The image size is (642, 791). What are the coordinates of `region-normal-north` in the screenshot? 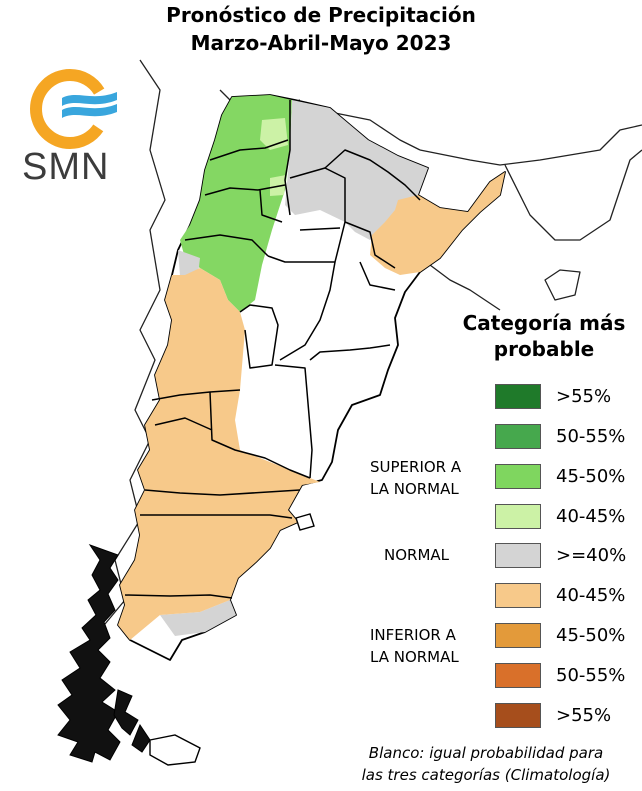 It's located at (356, 170).